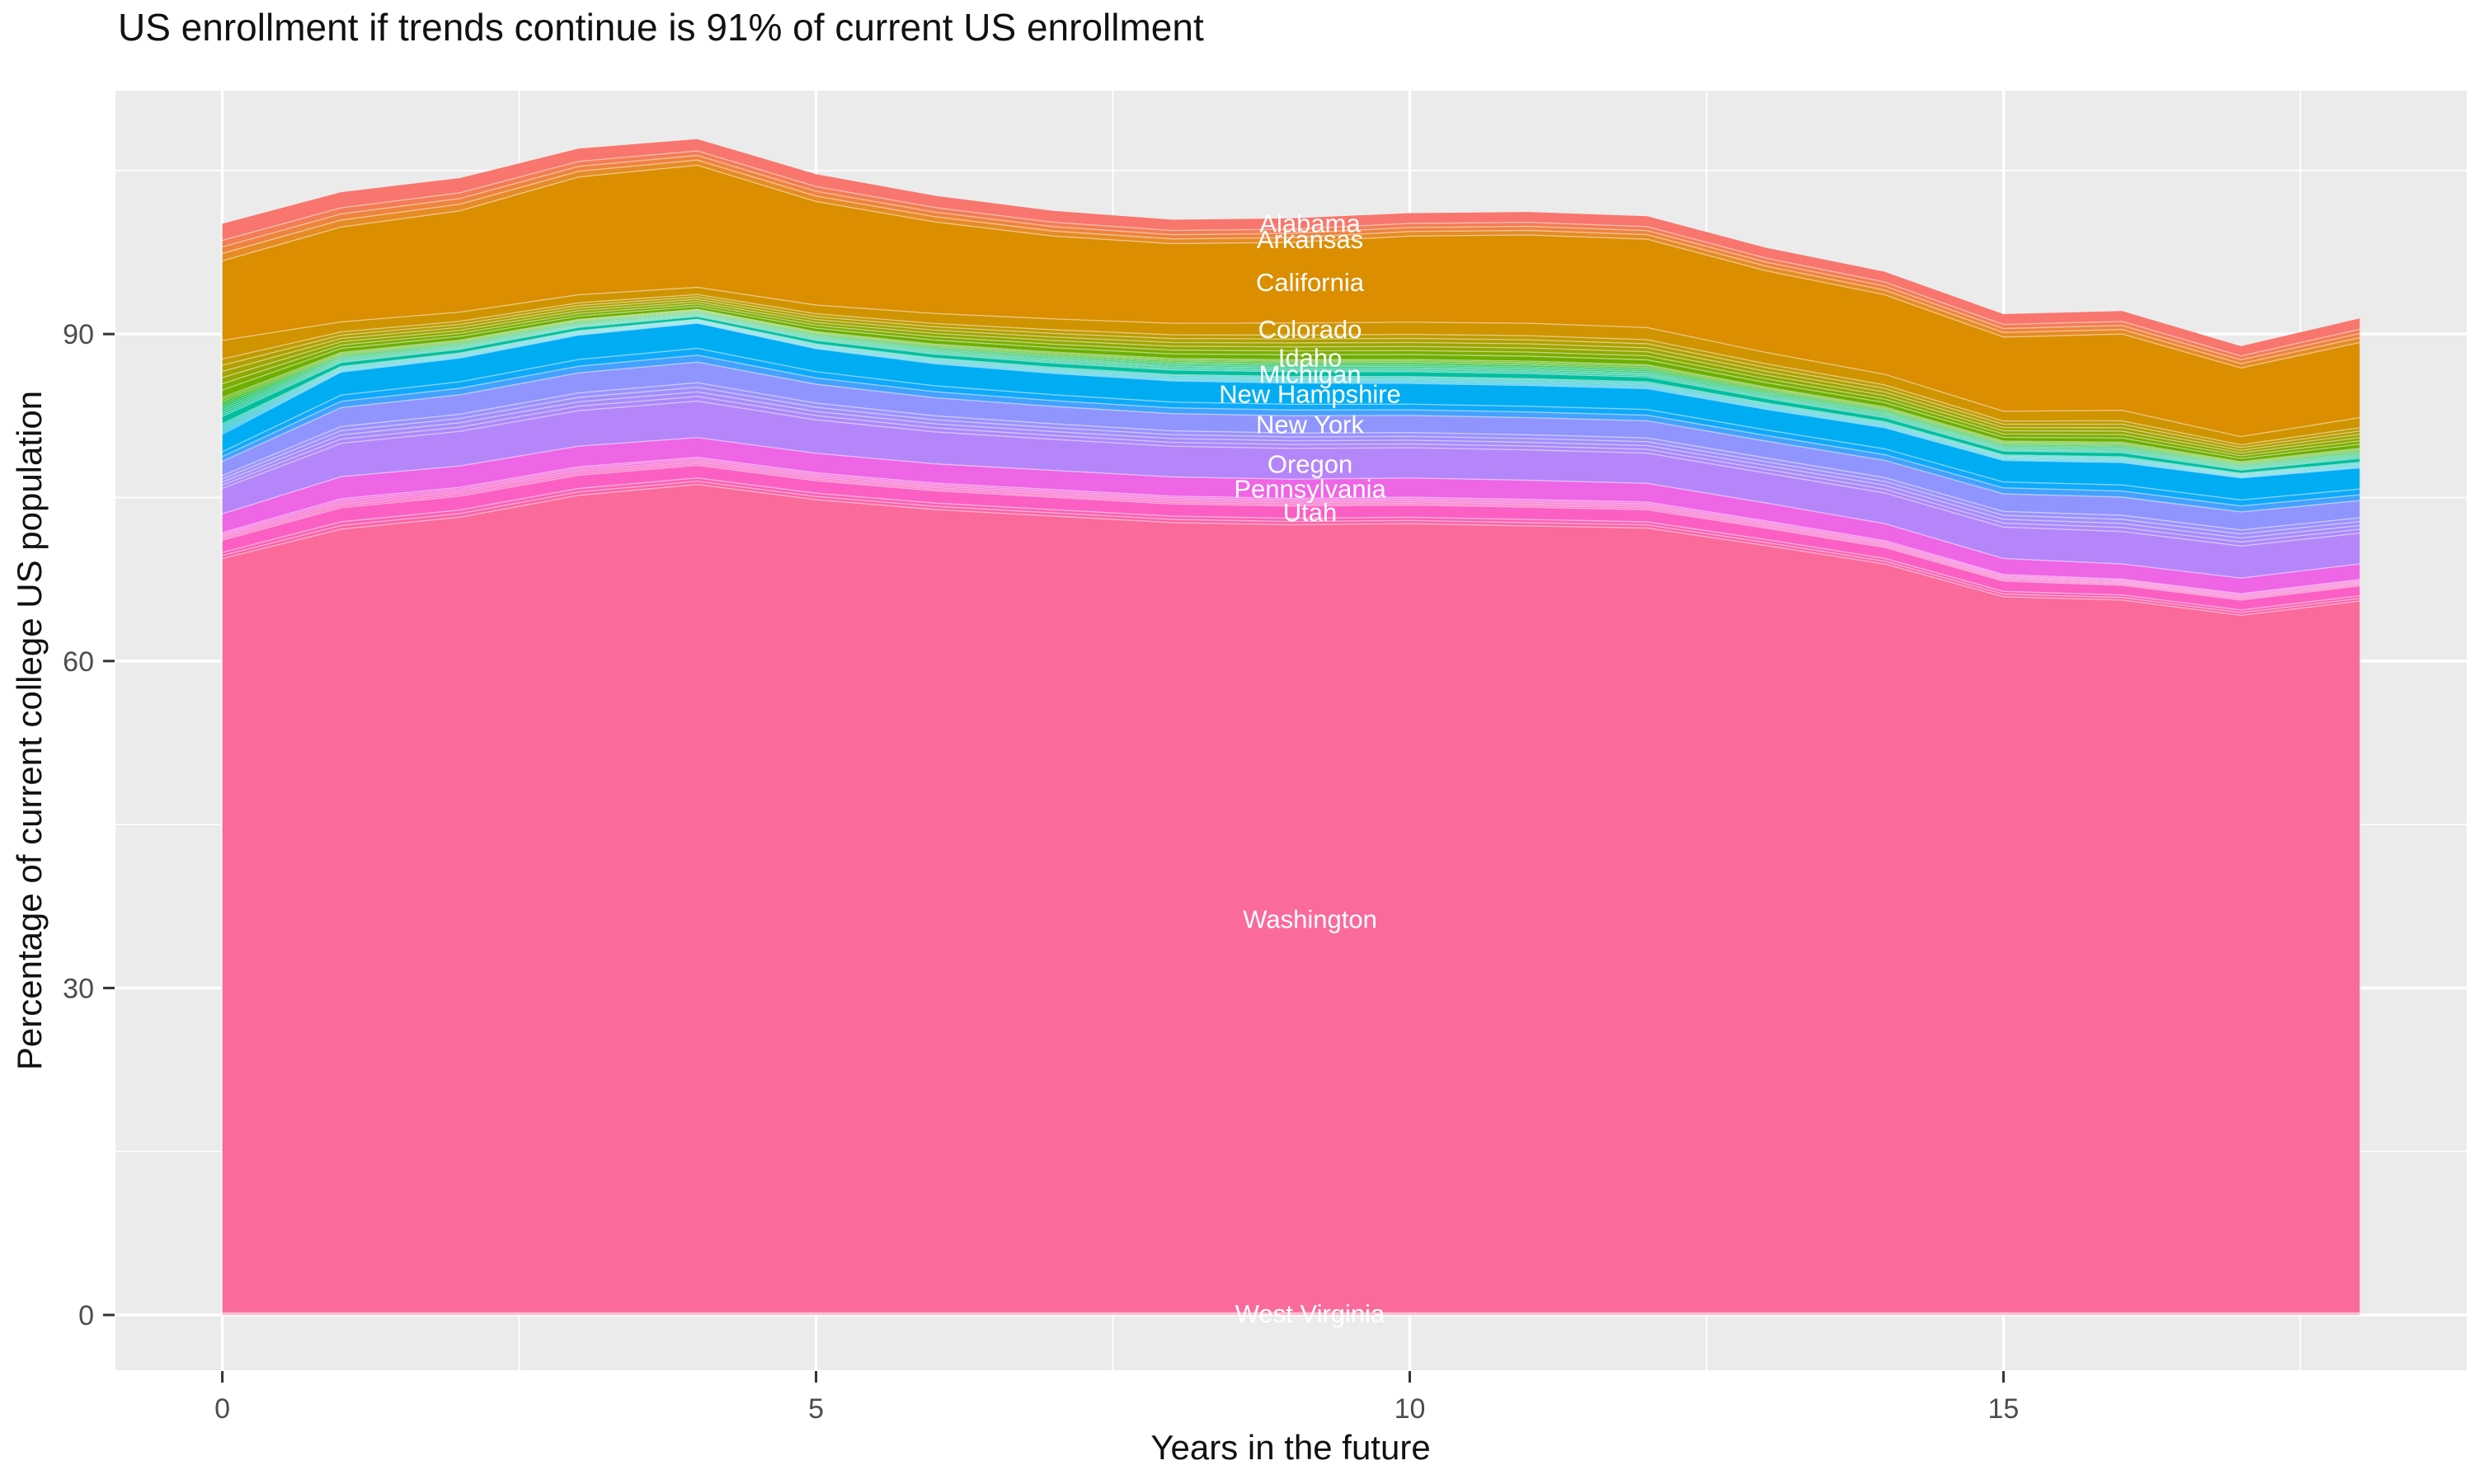  Describe the element at coordinates (78, 334) in the screenshot. I see `y-tick-label: 90` at that location.